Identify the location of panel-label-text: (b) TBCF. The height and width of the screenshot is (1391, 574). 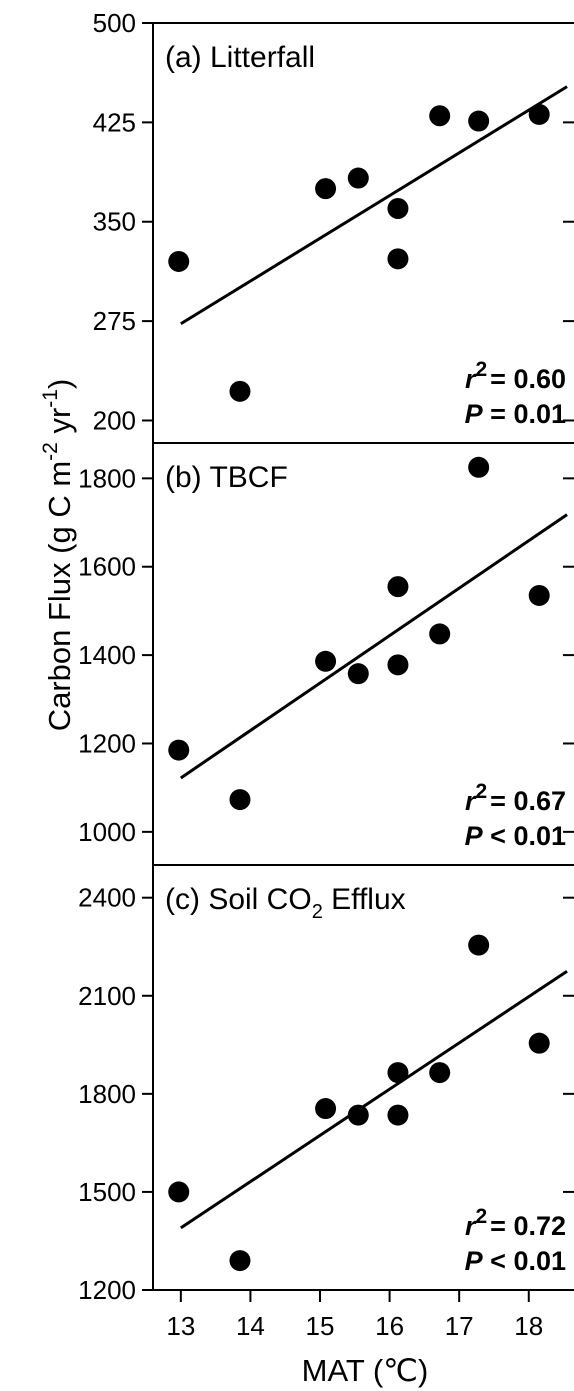
(226, 477).